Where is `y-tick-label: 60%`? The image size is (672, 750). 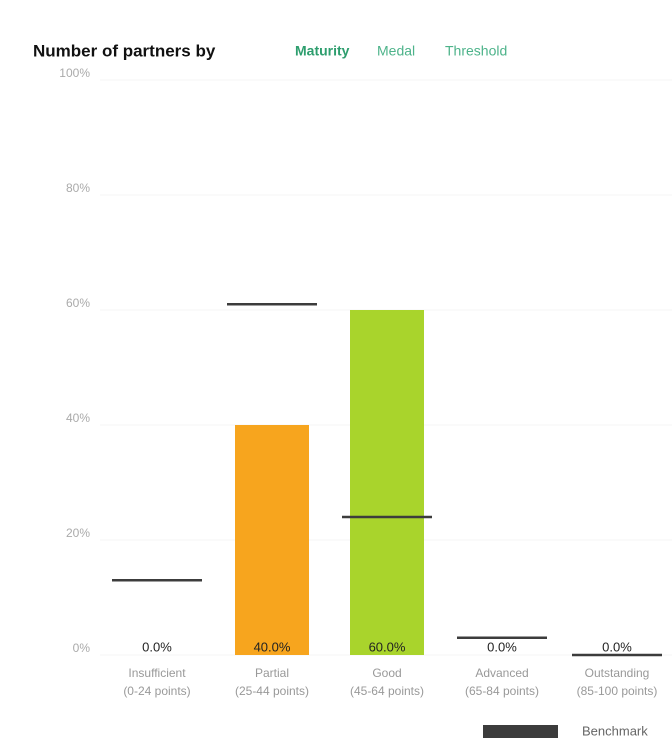
y-tick-label: 60% is located at coordinates (78, 303).